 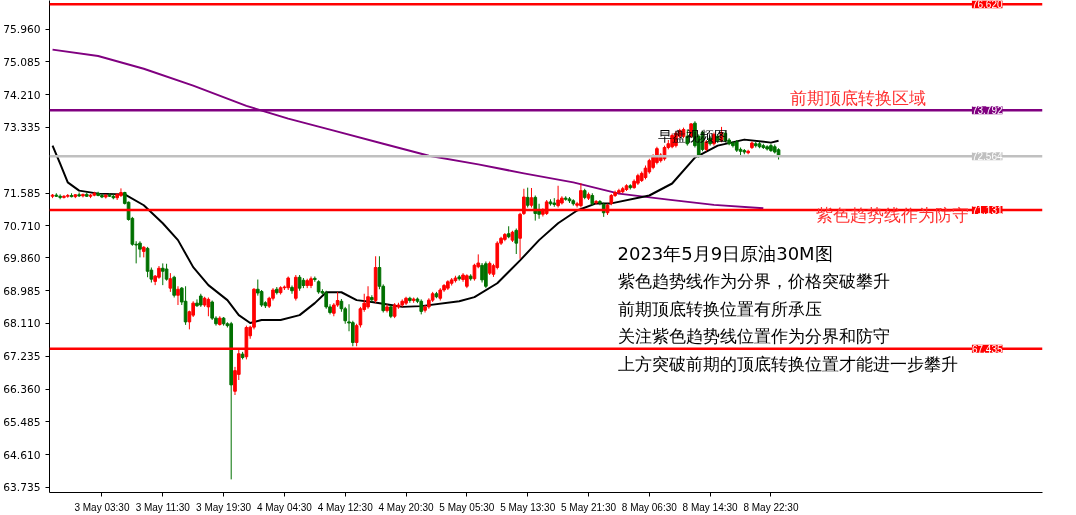 I want to click on x-tick-label: 4 May 20:30, so click(x=406, y=507).